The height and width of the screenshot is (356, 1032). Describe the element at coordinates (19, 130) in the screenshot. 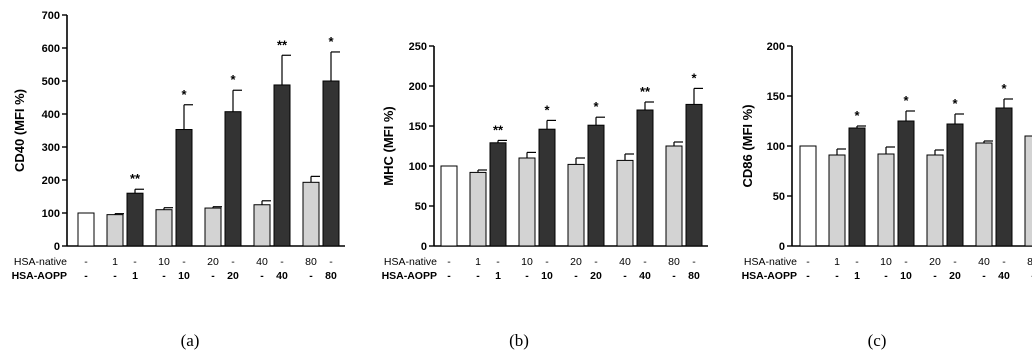

I see `y-axis-title: CD40 (MFI %)` at that location.